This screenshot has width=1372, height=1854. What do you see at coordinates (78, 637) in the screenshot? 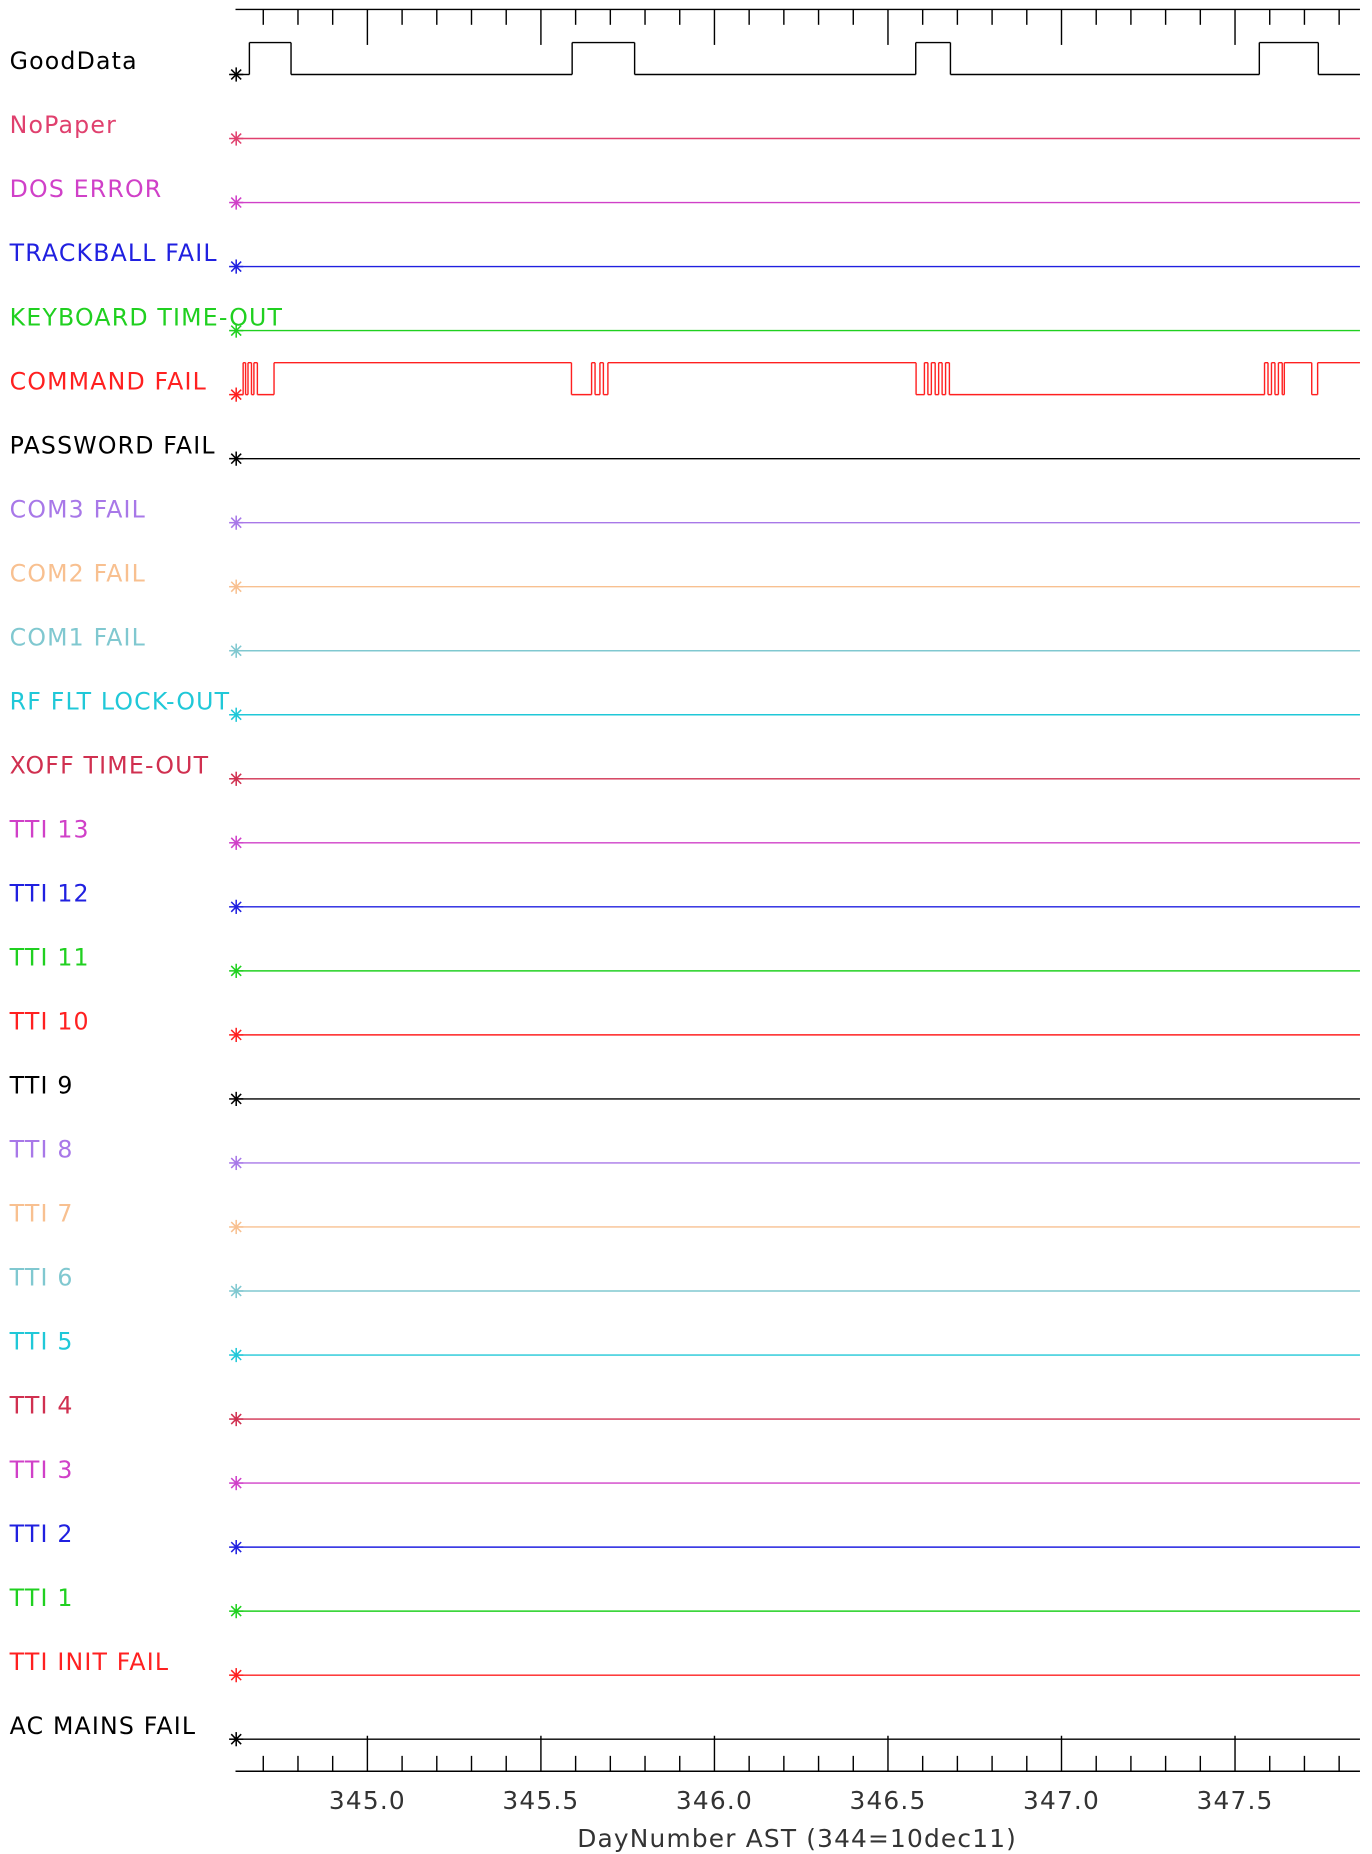
I see `series-label: COM1 FAIL` at bounding box center [78, 637].